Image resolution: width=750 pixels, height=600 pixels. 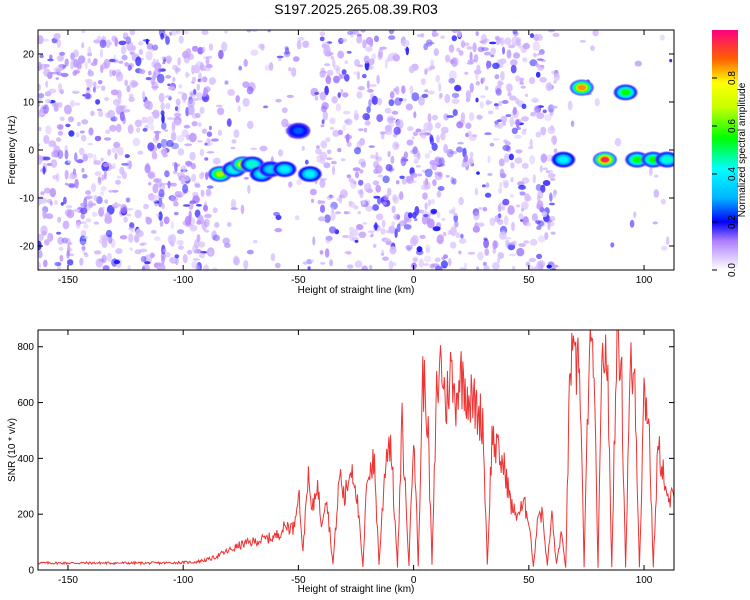 What do you see at coordinates (25, 459) in the screenshot?
I see `y-tick-label: 400` at bounding box center [25, 459].